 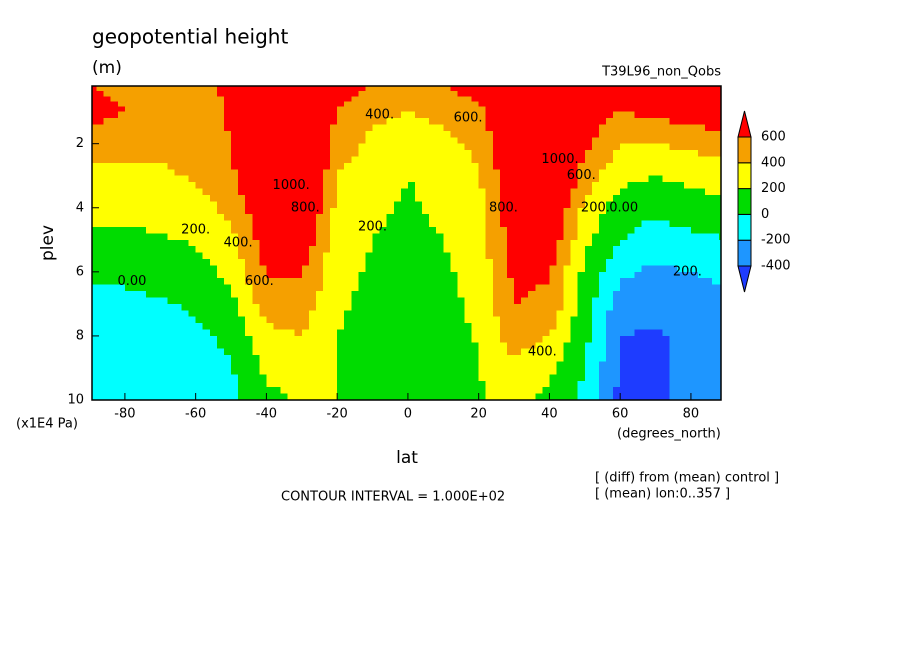 I want to click on x-tick-label: 80, so click(x=691, y=414).